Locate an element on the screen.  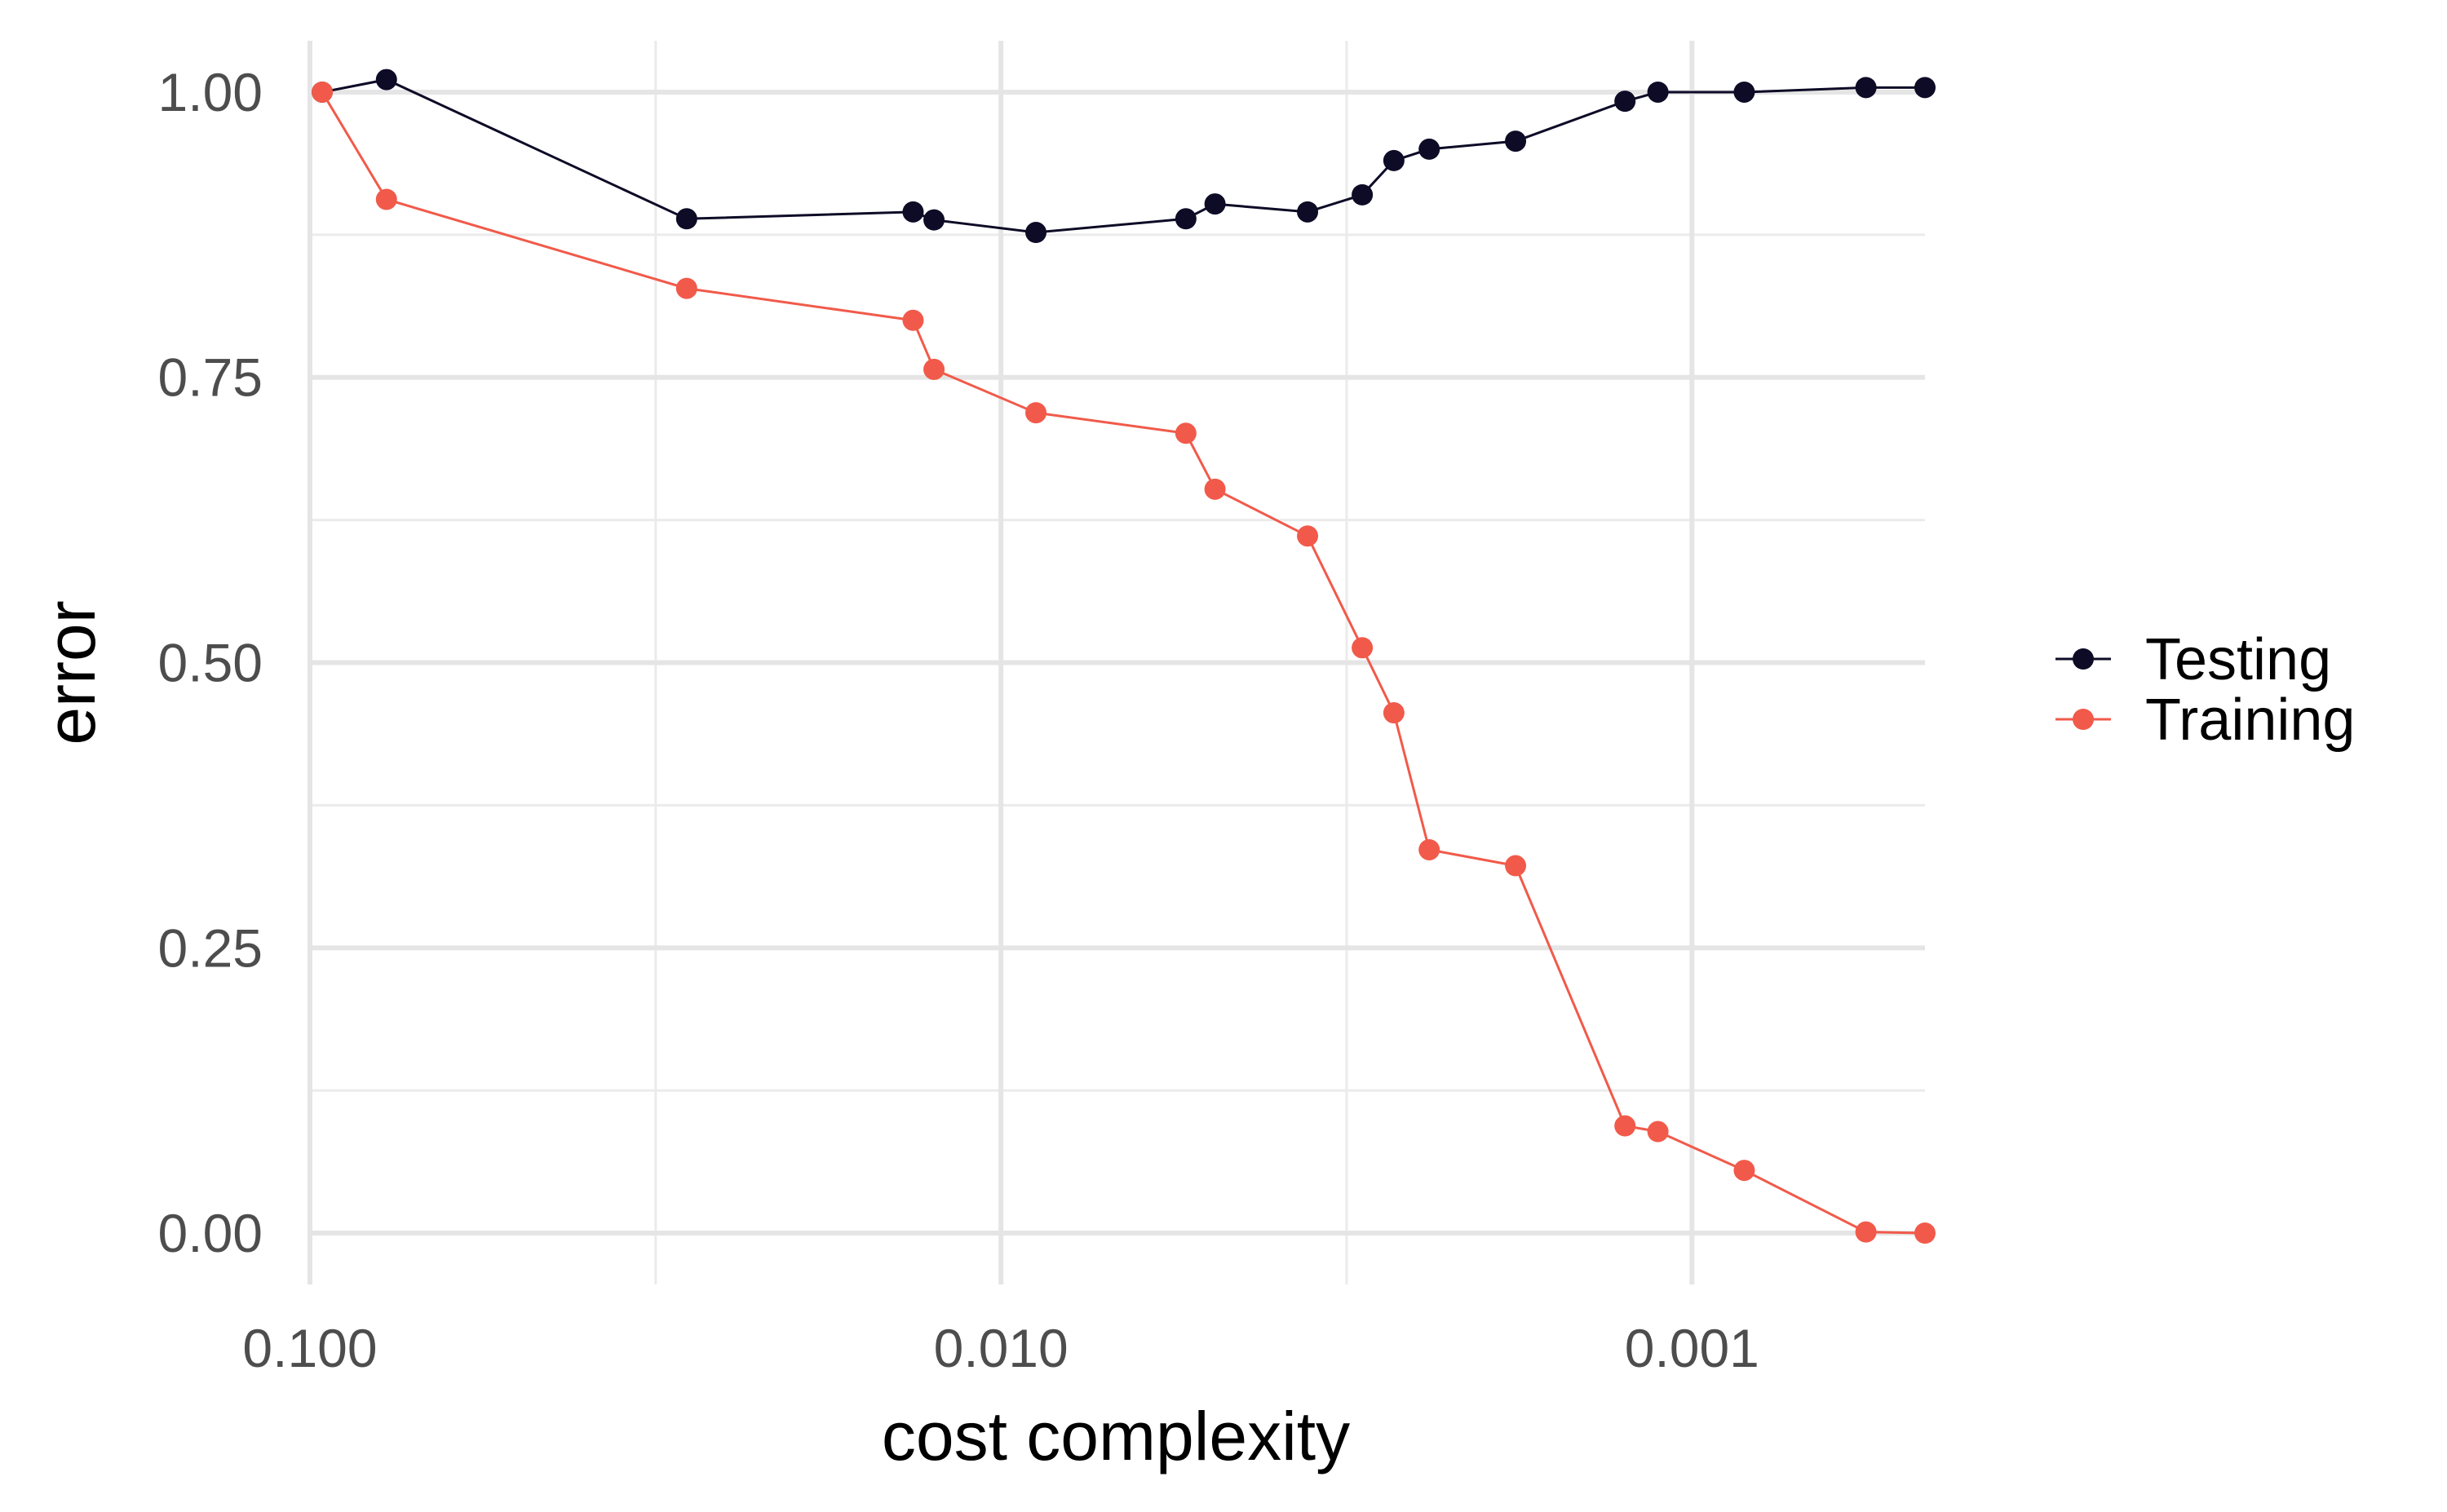
legend-item-testing: Testing is located at coordinates (2193, 660).